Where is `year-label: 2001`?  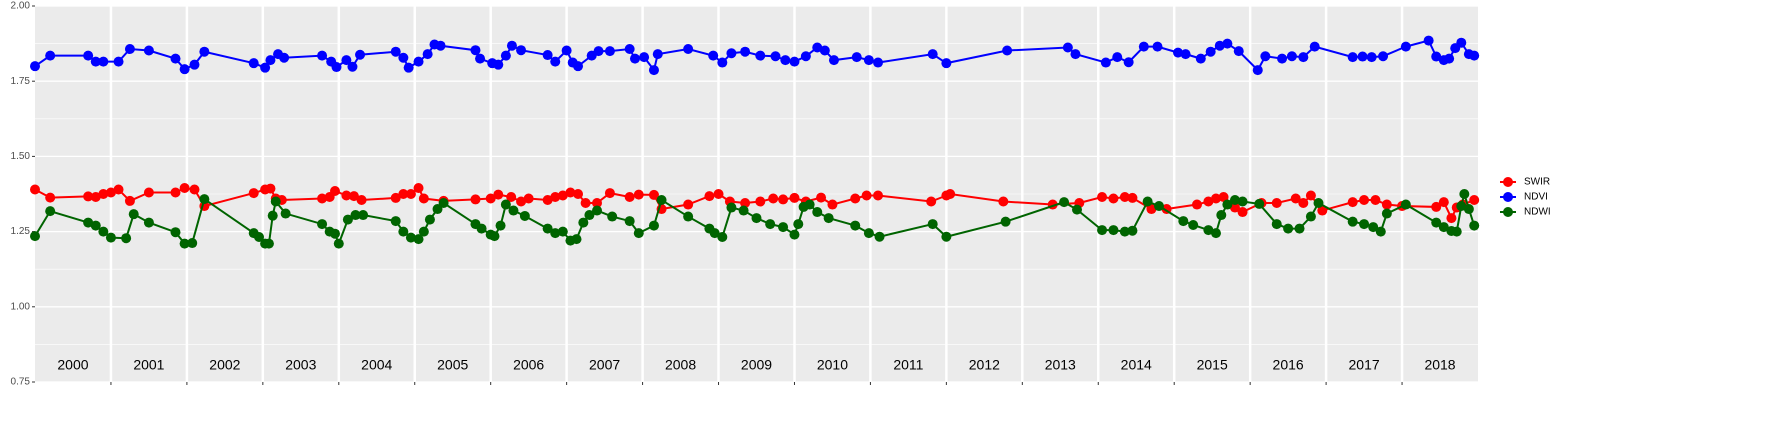
year-label: 2001 is located at coordinates (148, 365).